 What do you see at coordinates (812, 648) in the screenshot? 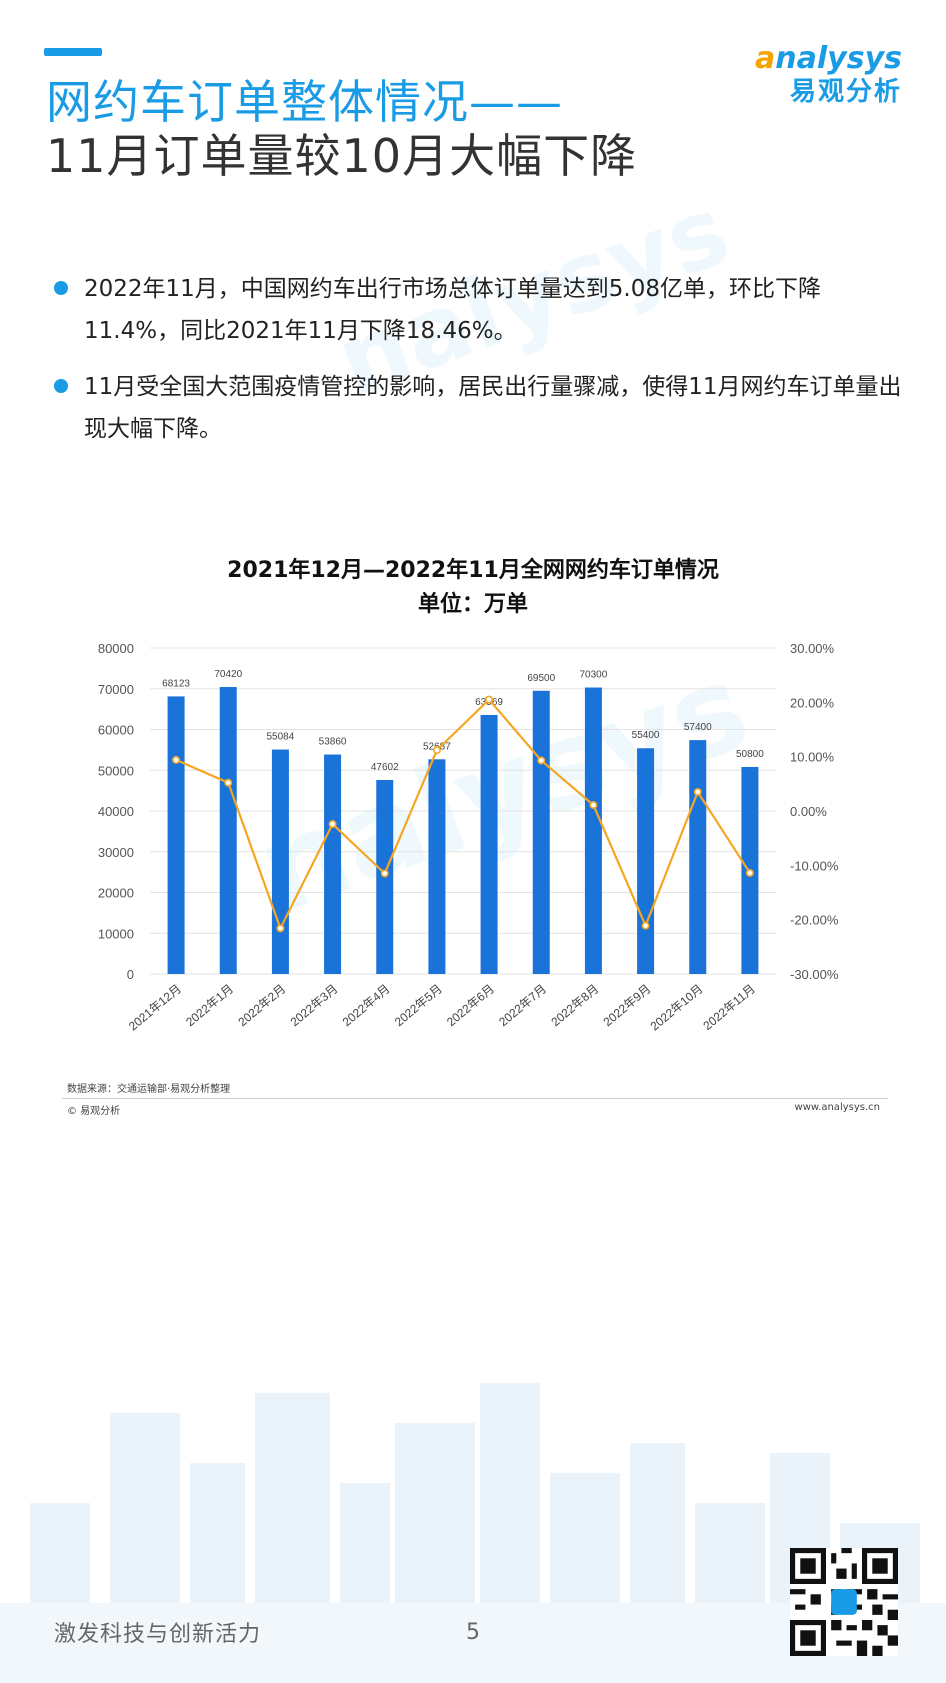
I see `y-right-tick-label: 30.00%` at bounding box center [812, 648].